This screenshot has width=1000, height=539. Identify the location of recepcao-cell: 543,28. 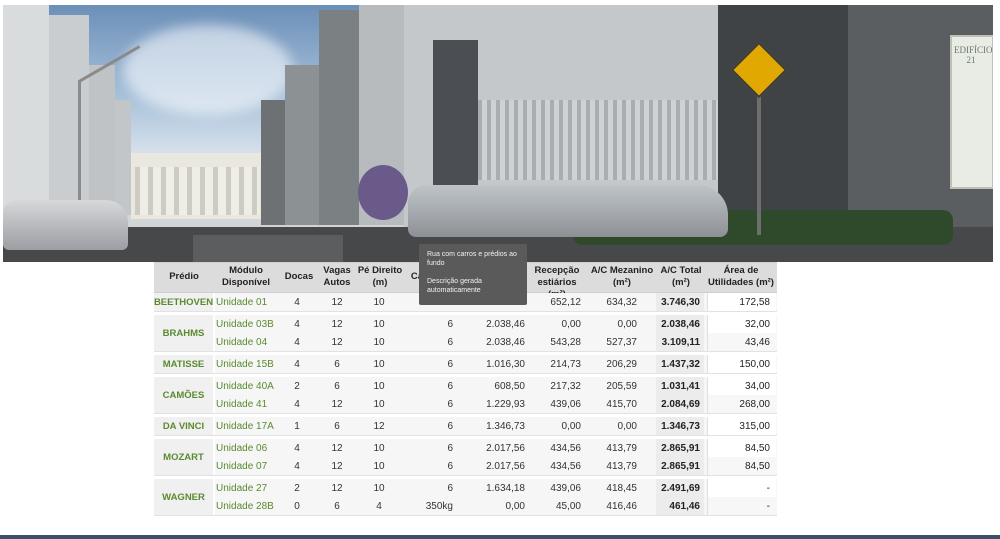
(565, 342).